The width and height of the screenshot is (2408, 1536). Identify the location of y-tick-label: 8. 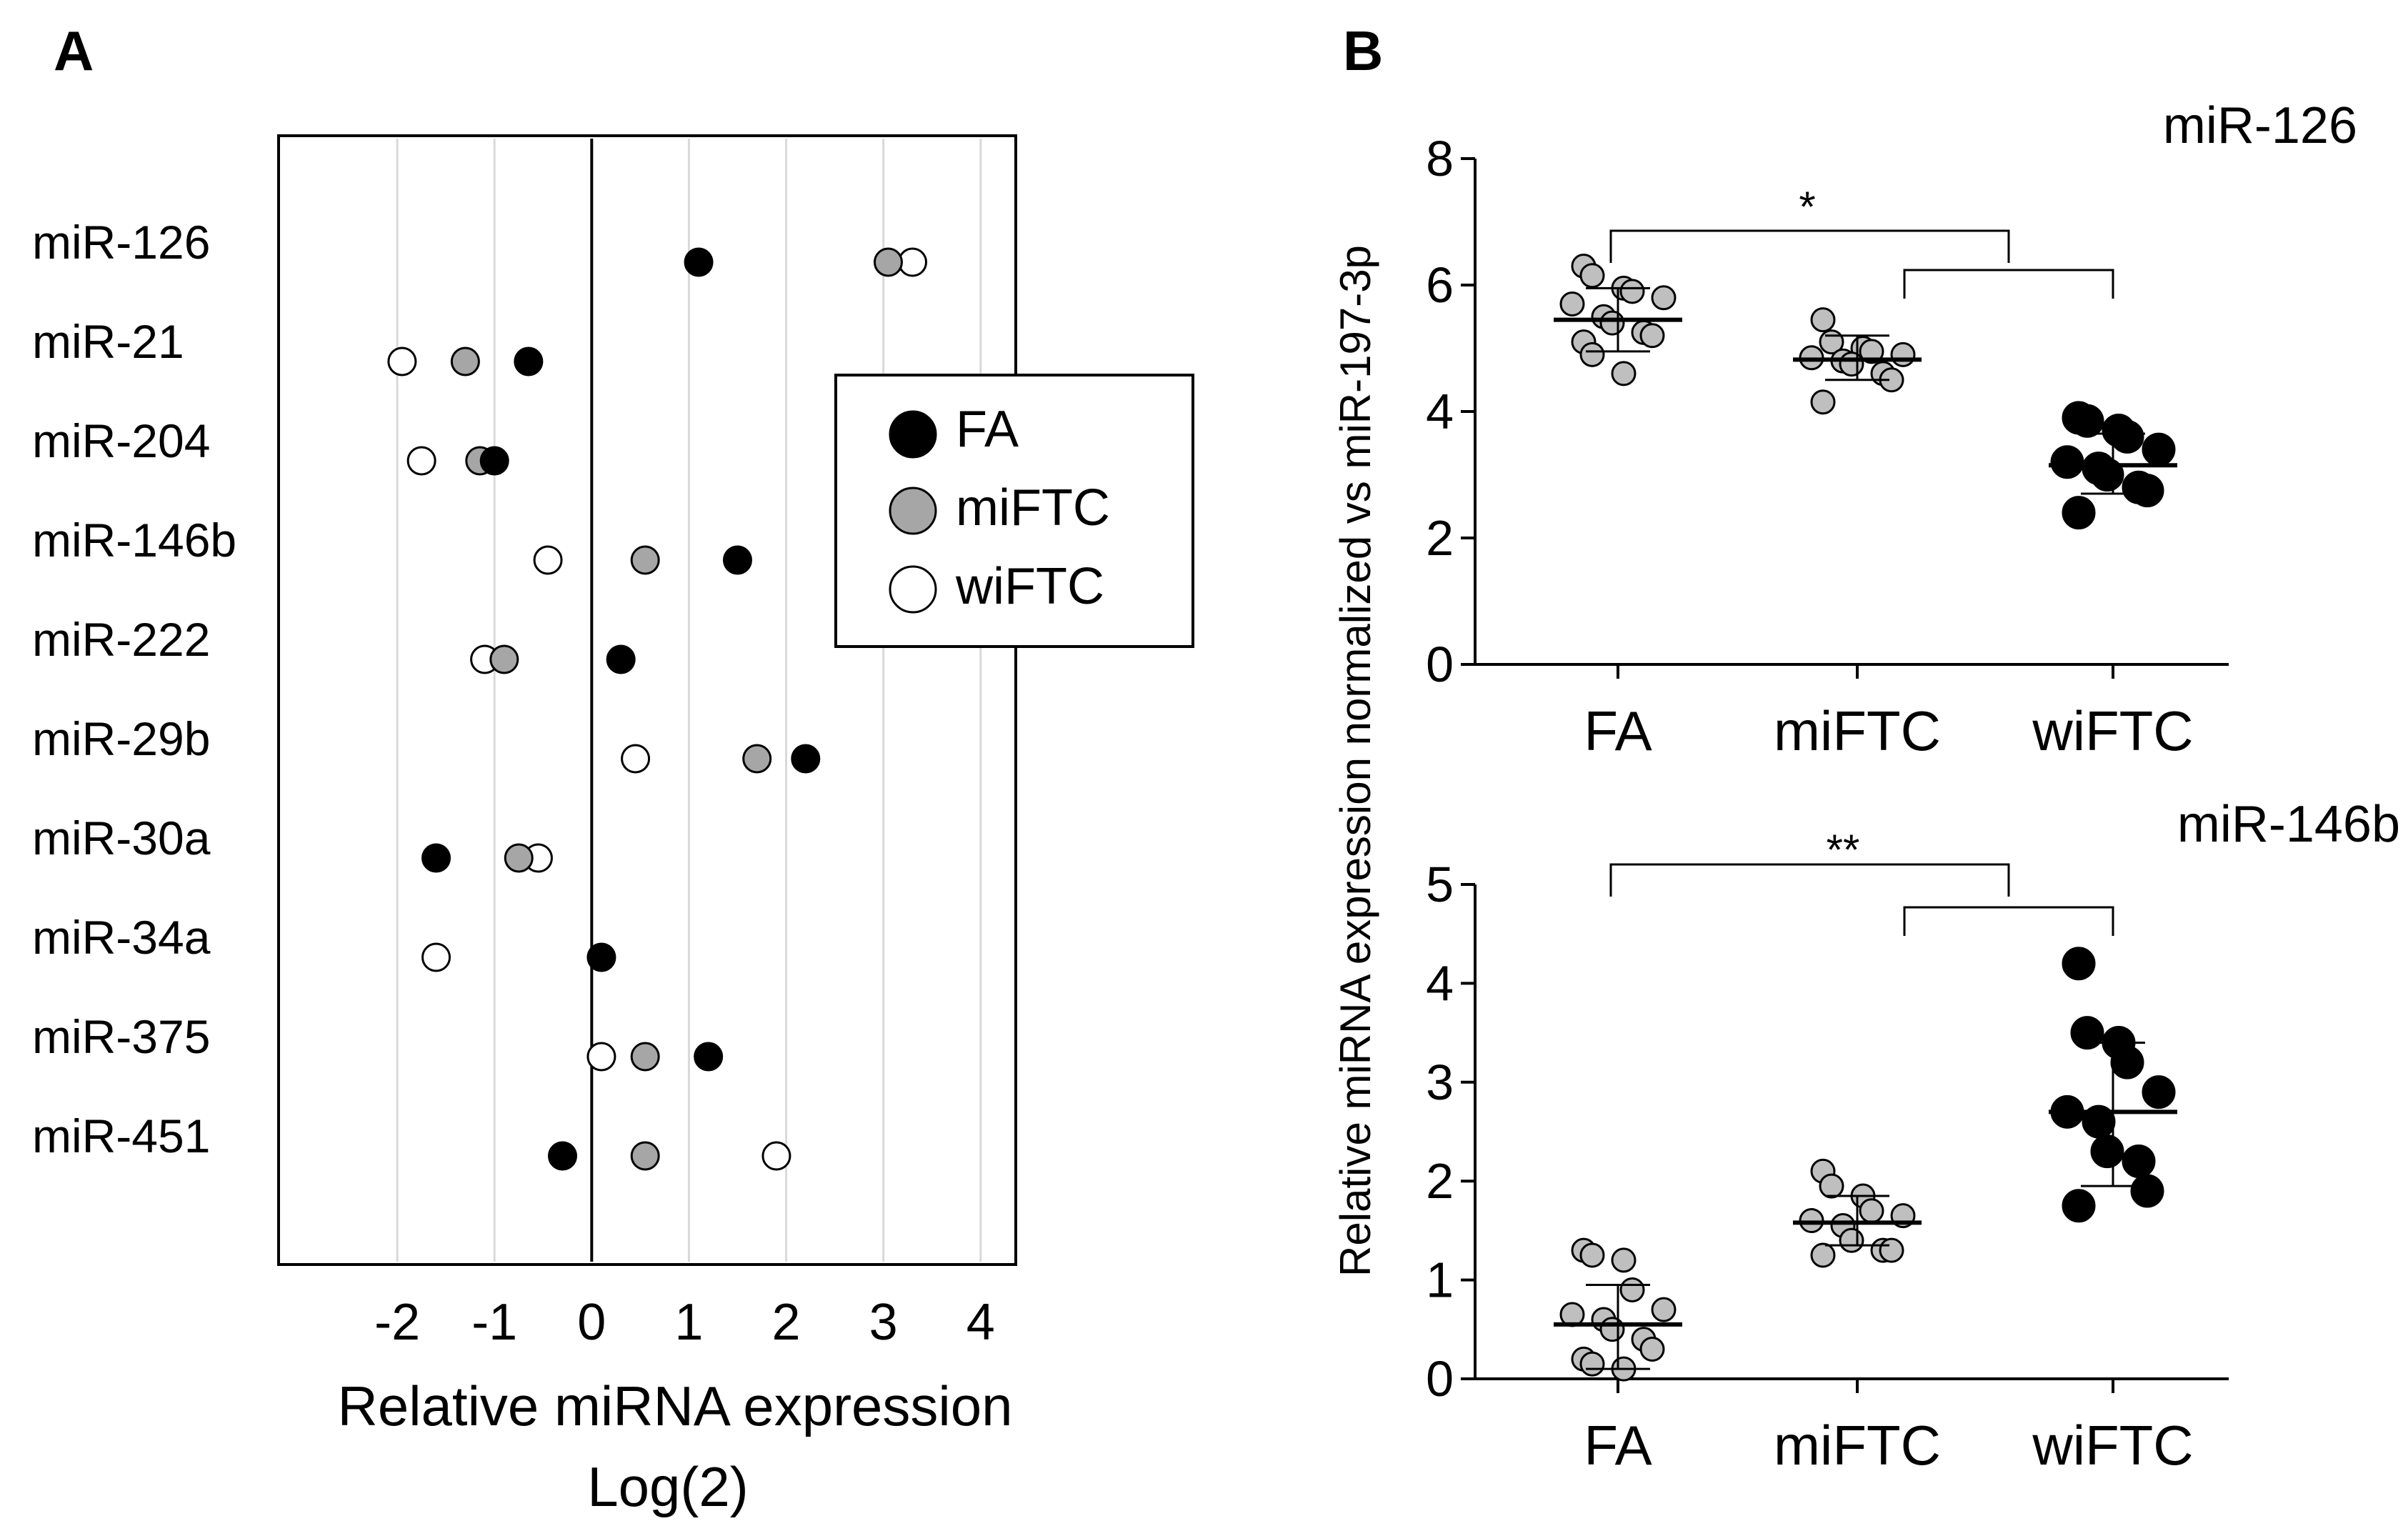
(1440, 158).